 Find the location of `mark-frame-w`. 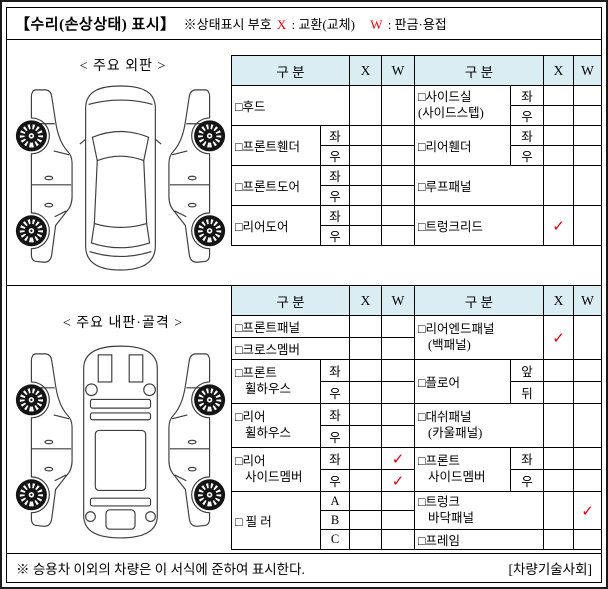

mark-frame-w is located at coordinates (587, 539).